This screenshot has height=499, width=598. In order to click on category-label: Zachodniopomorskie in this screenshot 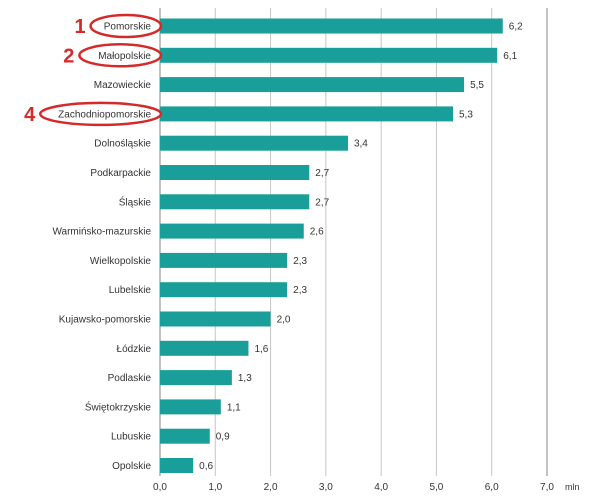, I will do `click(104, 114)`.